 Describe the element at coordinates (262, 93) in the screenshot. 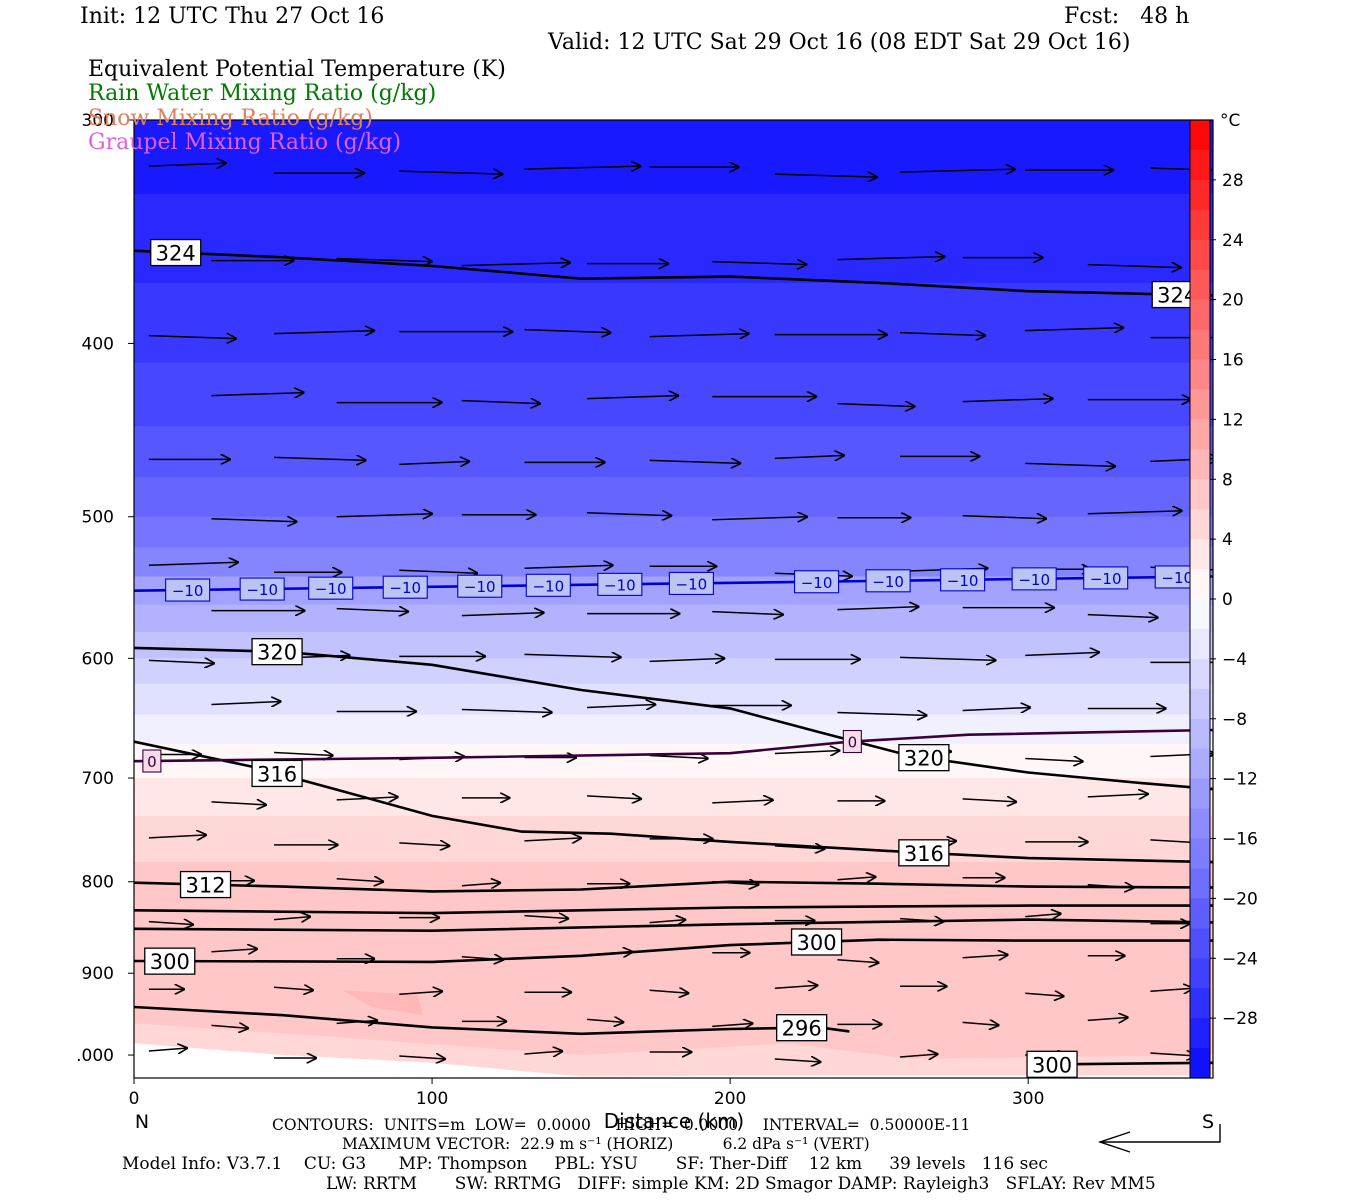

I see `legend-rain: Rain Water Mixing Ratio (g/kg)` at that location.